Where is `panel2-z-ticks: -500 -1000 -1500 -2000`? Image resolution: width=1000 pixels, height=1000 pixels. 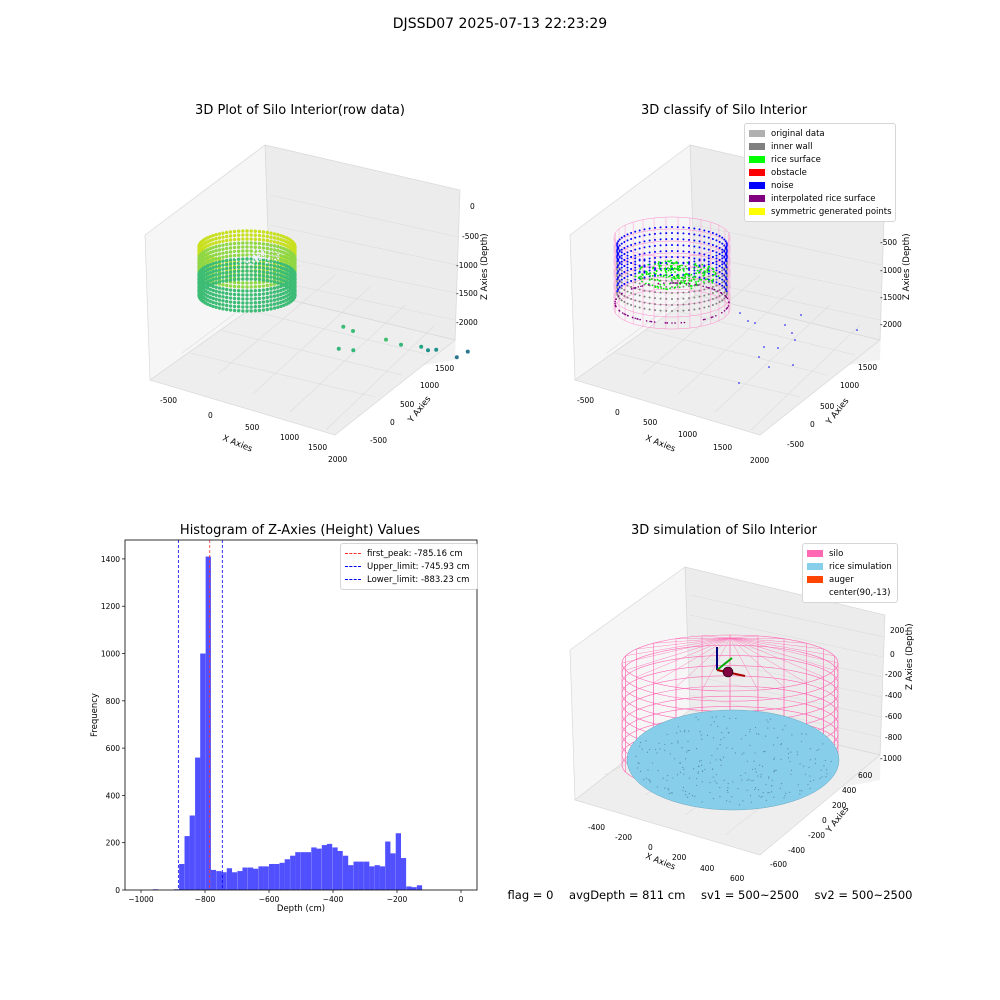 panel2-z-ticks: -500 -1000 -1500 -2000 is located at coordinates (891, 283).